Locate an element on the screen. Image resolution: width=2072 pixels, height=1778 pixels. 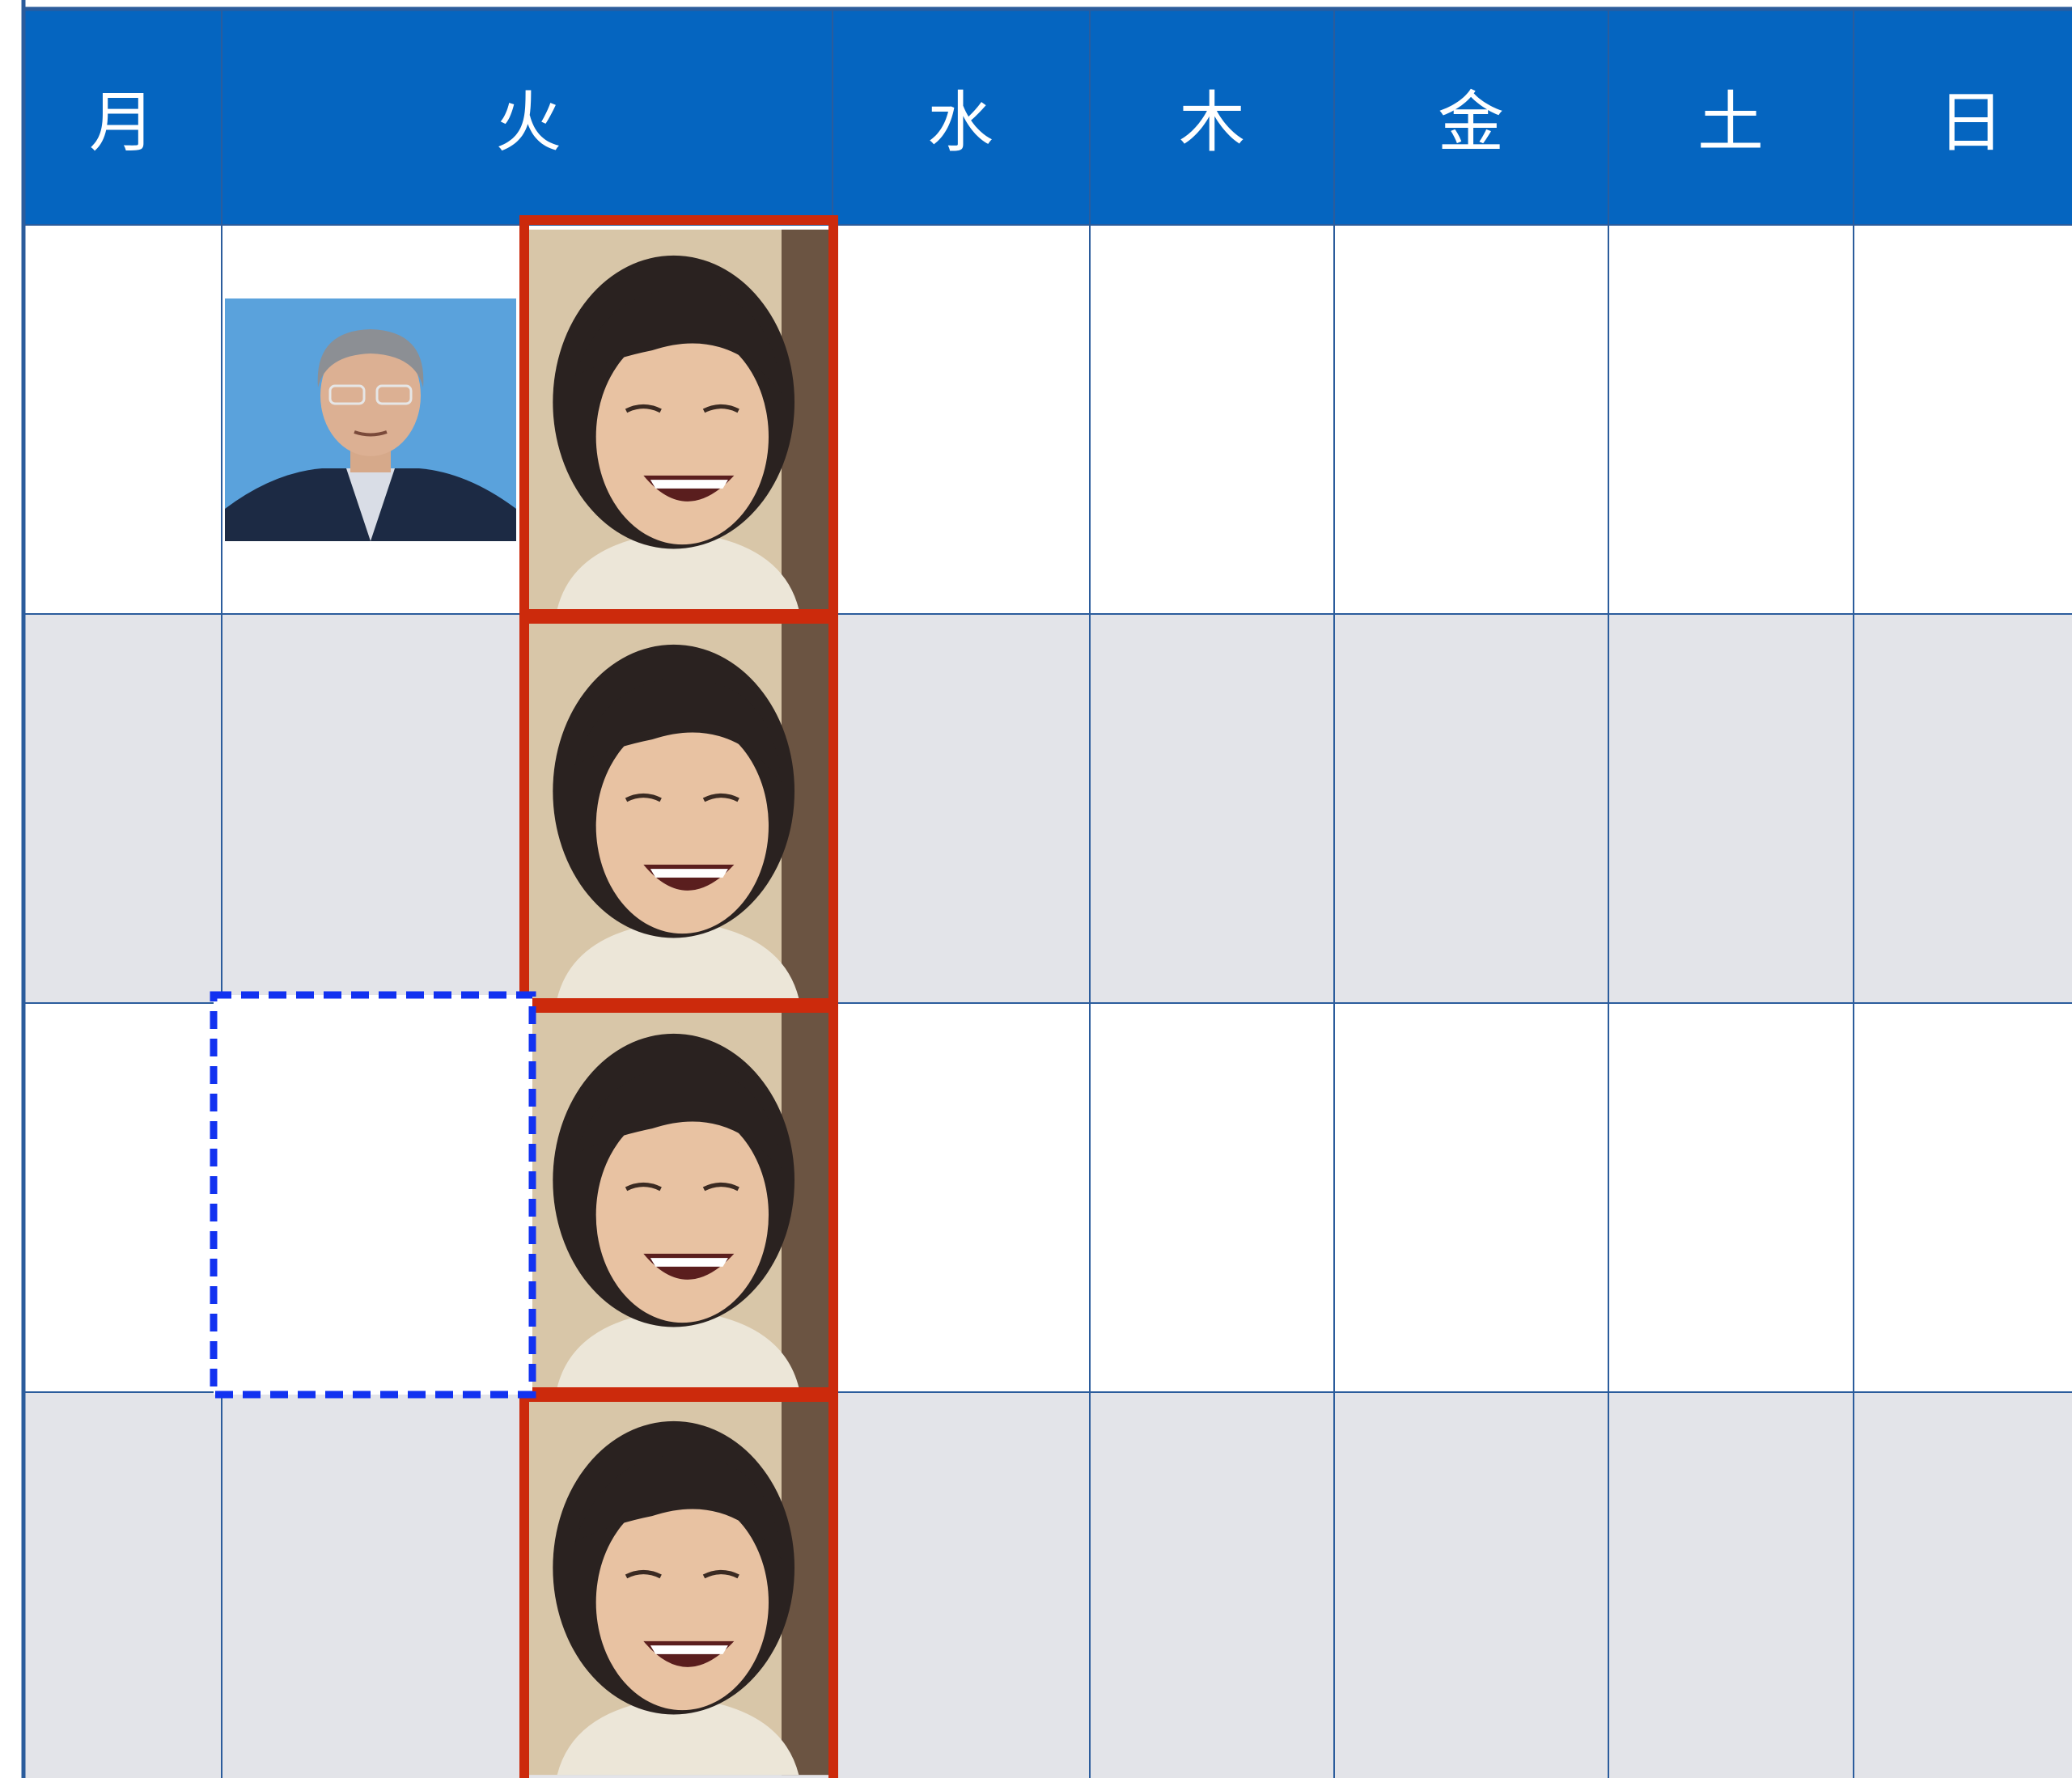
day-label: 月 is located at coordinates (122, 123).